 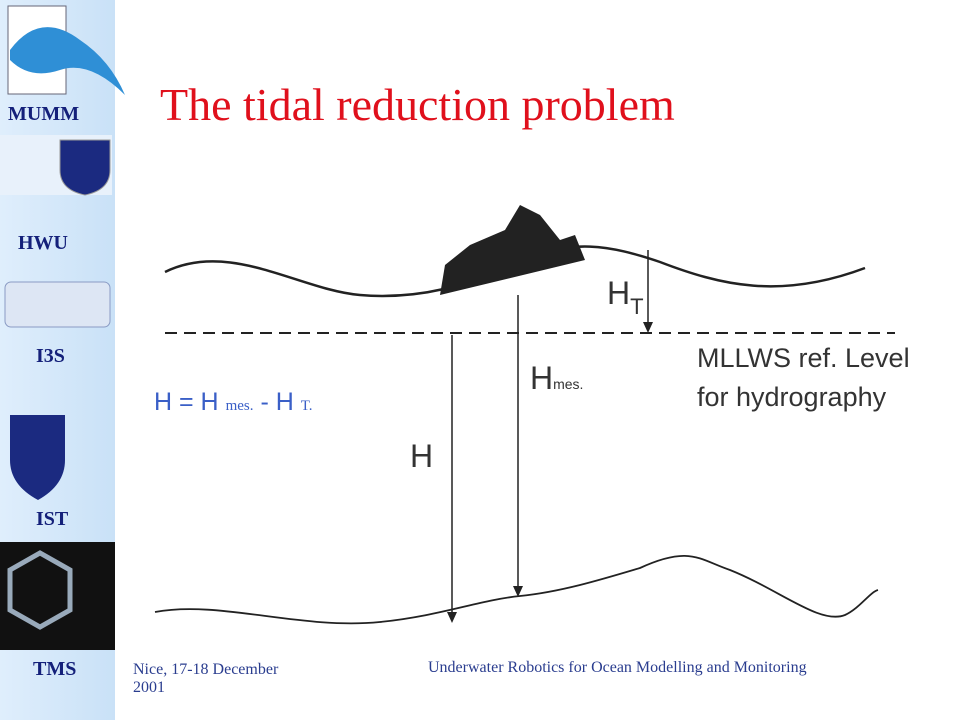 I want to click on hwu-shield, so click(x=85, y=167).